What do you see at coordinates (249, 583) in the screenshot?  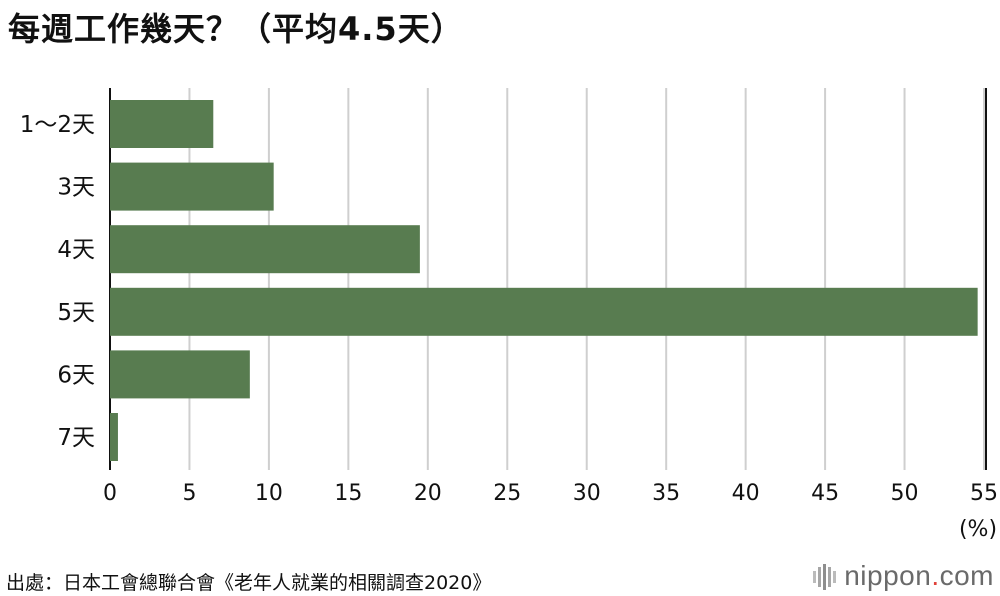 I see `source-note: 出處：日本工會總聯合會《老年人就業的相關調查2020》` at bounding box center [249, 583].